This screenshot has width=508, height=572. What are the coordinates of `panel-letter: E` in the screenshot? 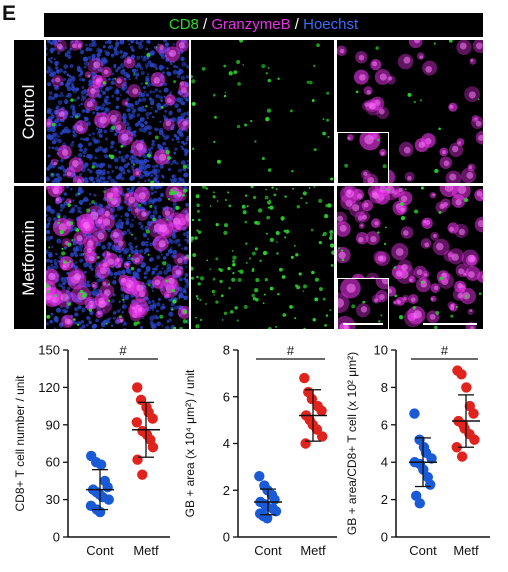 It's located at (9, 13).